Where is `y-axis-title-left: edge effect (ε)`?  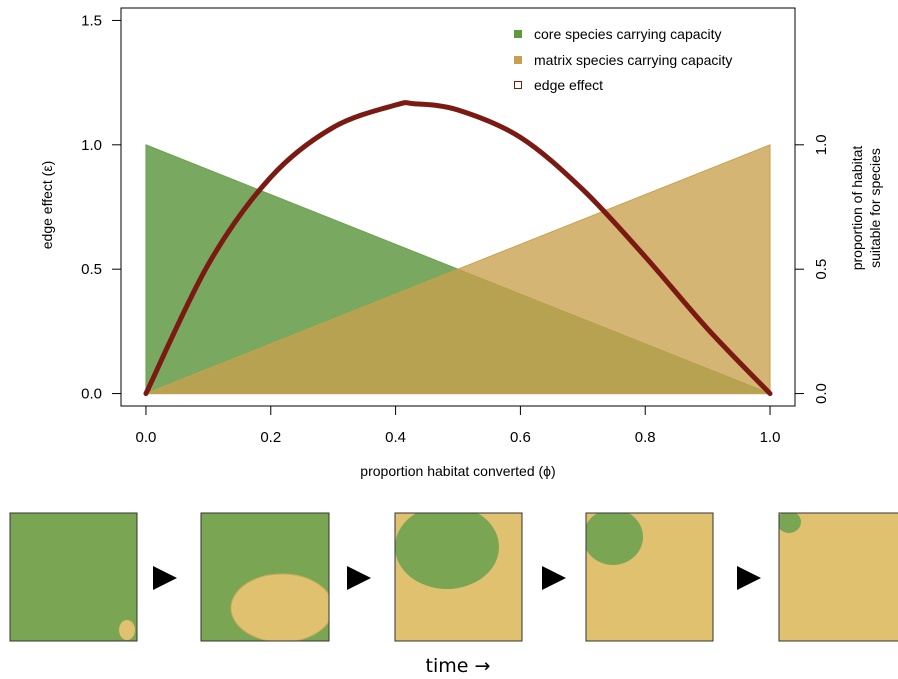 y-axis-title-left: edge effect (ε) is located at coordinates (47, 205).